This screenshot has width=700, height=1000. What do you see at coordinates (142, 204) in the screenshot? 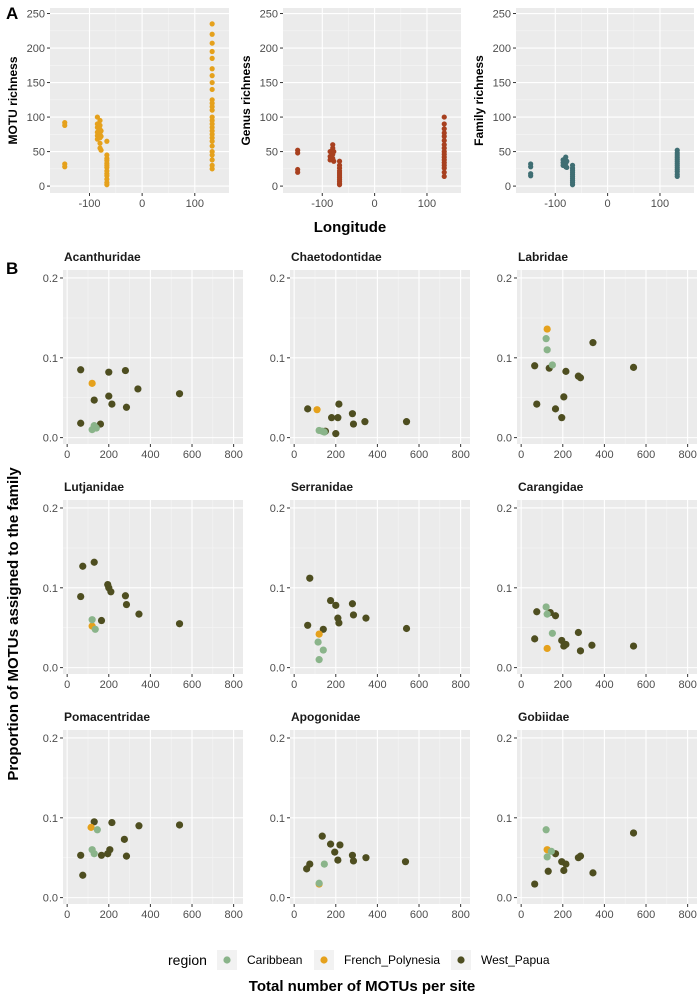
I see `panel-a-motu-richness-tick-label-x: 0` at bounding box center [142, 204].